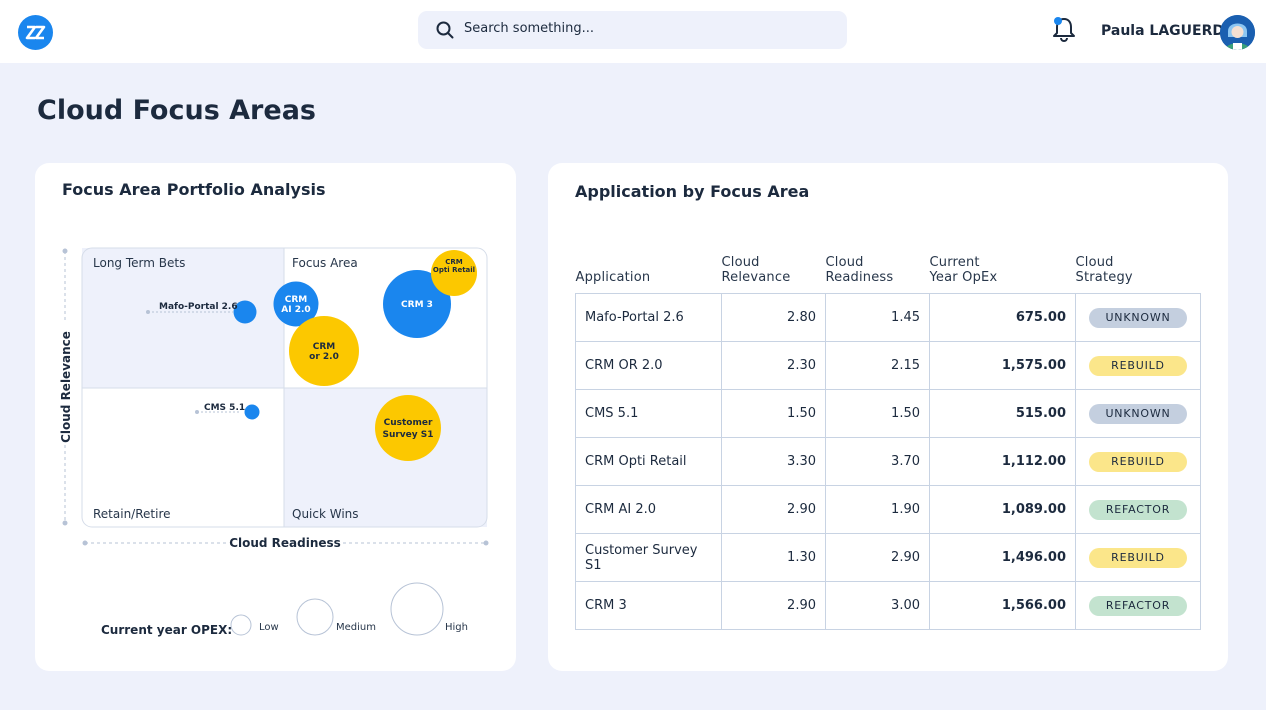 Image resolution: width=1266 pixels, height=710 pixels. I want to click on cell-application: CRM OR 2.0, so click(648, 365).